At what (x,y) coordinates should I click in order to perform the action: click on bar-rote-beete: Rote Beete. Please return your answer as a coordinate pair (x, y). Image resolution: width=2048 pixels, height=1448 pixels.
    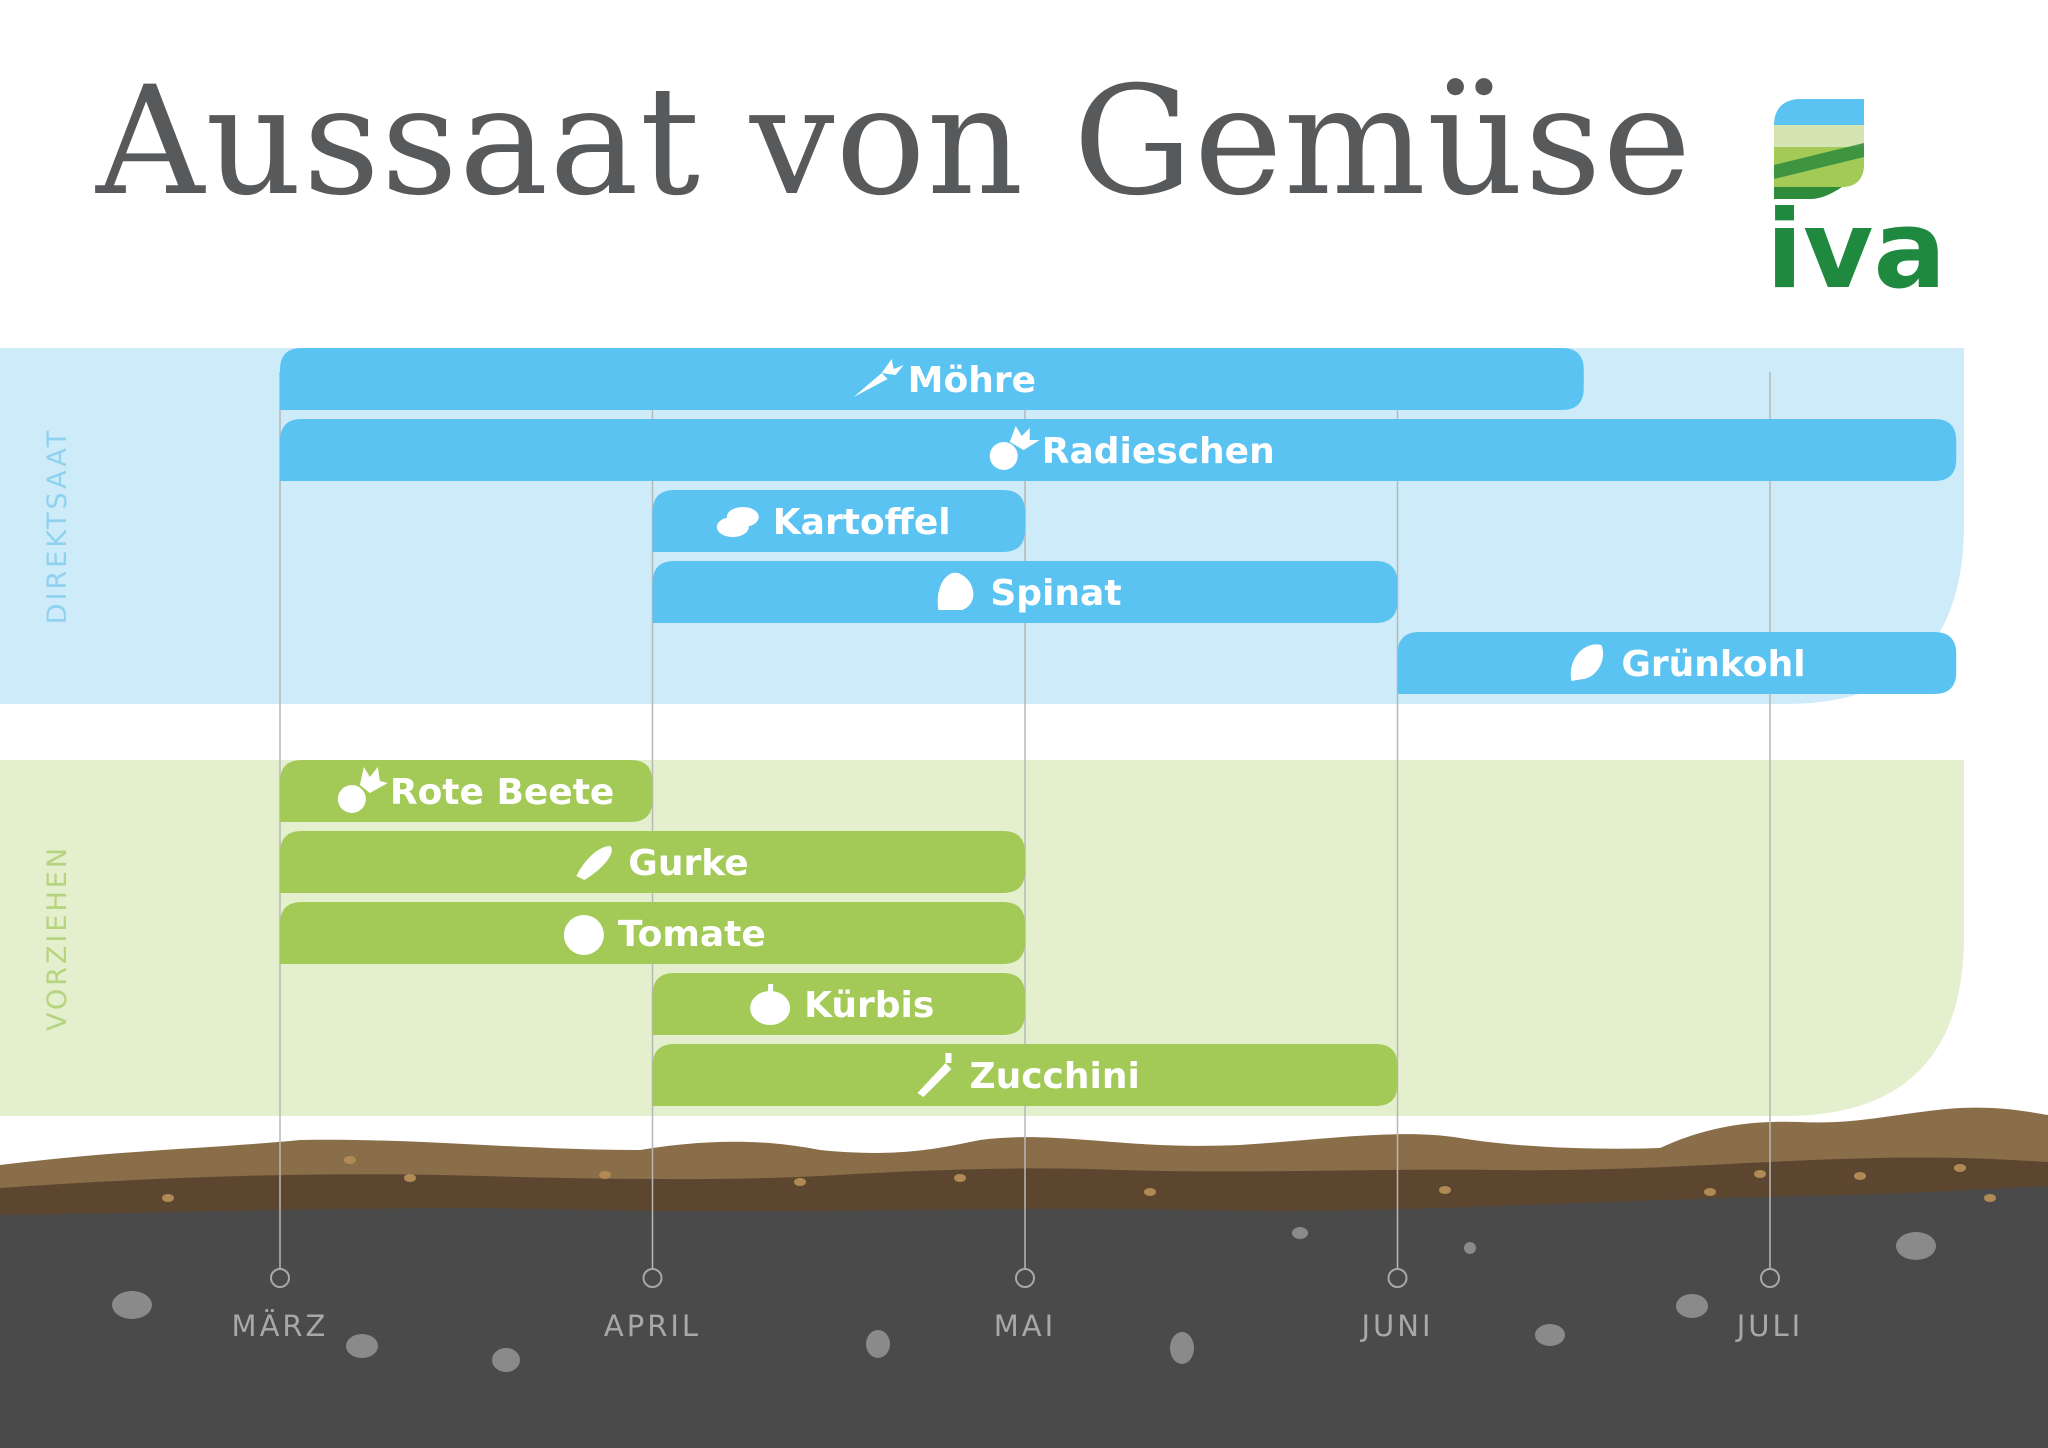
    Looking at the image, I should click on (466, 791).